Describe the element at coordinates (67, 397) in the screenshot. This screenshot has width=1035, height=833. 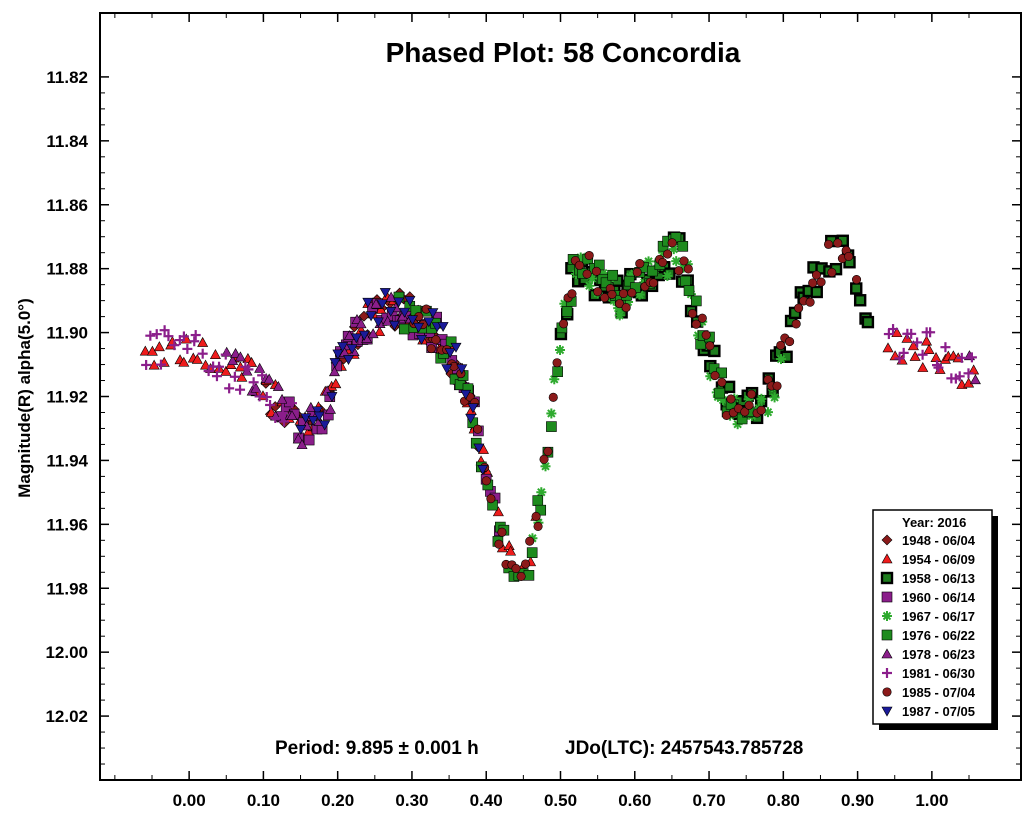
I see `y-tick-label: 11.92` at that location.